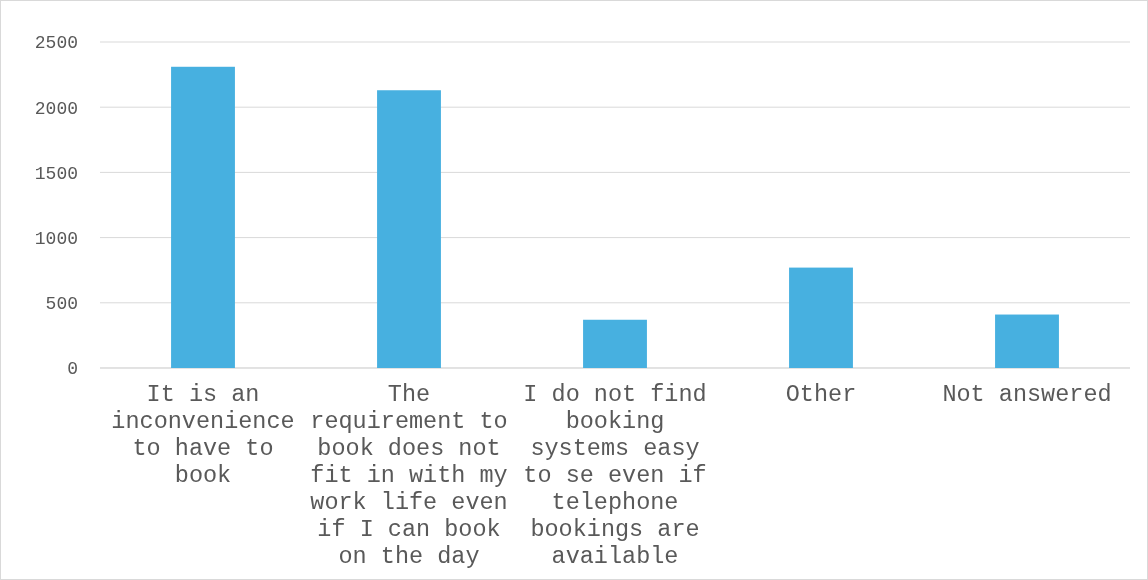  What do you see at coordinates (56, 43) in the screenshot?
I see `y-tick-label: 2500` at bounding box center [56, 43].